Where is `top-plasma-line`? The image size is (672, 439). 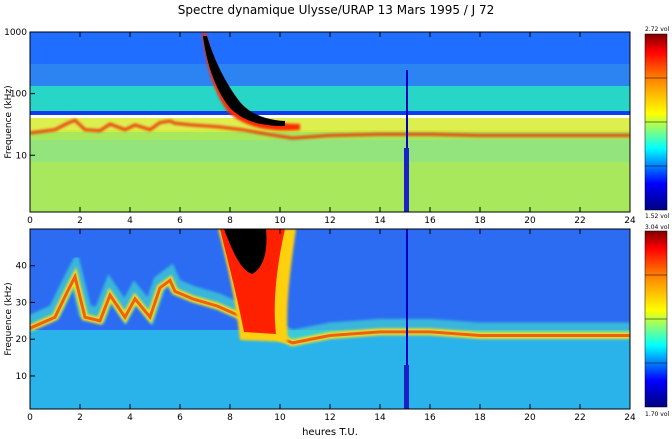 top-plasma-line is located at coordinates (330, 129).